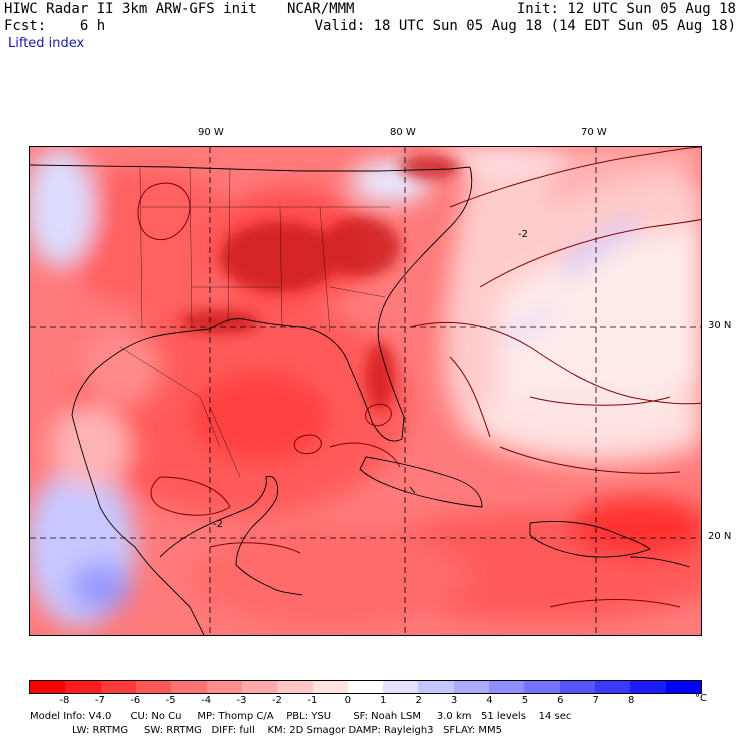 This screenshot has height=740, width=740. What do you see at coordinates (347, 700) in the screenshot?
I see `legend-tick-label: 0` at bounding box center [347, 700].